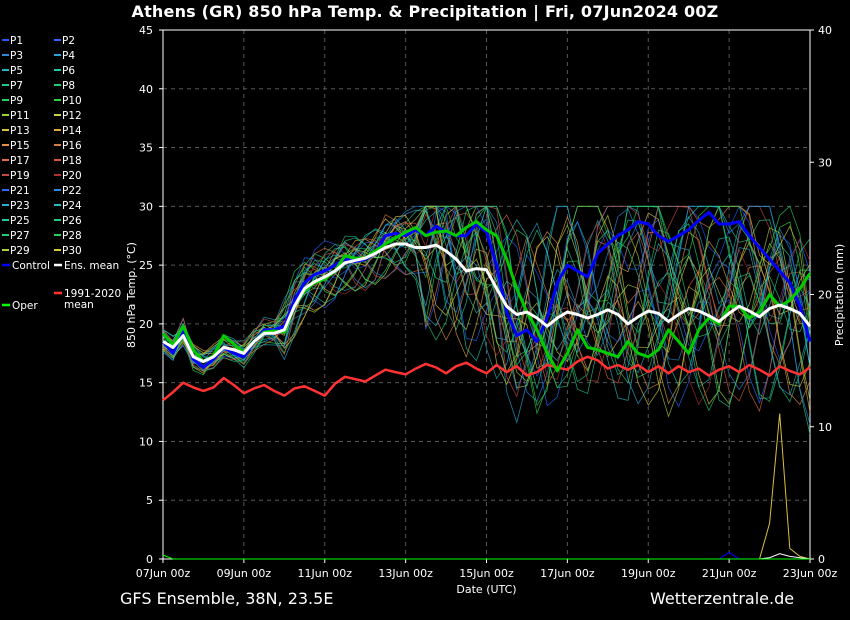 This screenshot has width=850, height=620. Describe the element at coordinates (146, 441) in the screenshot. I see `y-tick-label: 10` at that location.